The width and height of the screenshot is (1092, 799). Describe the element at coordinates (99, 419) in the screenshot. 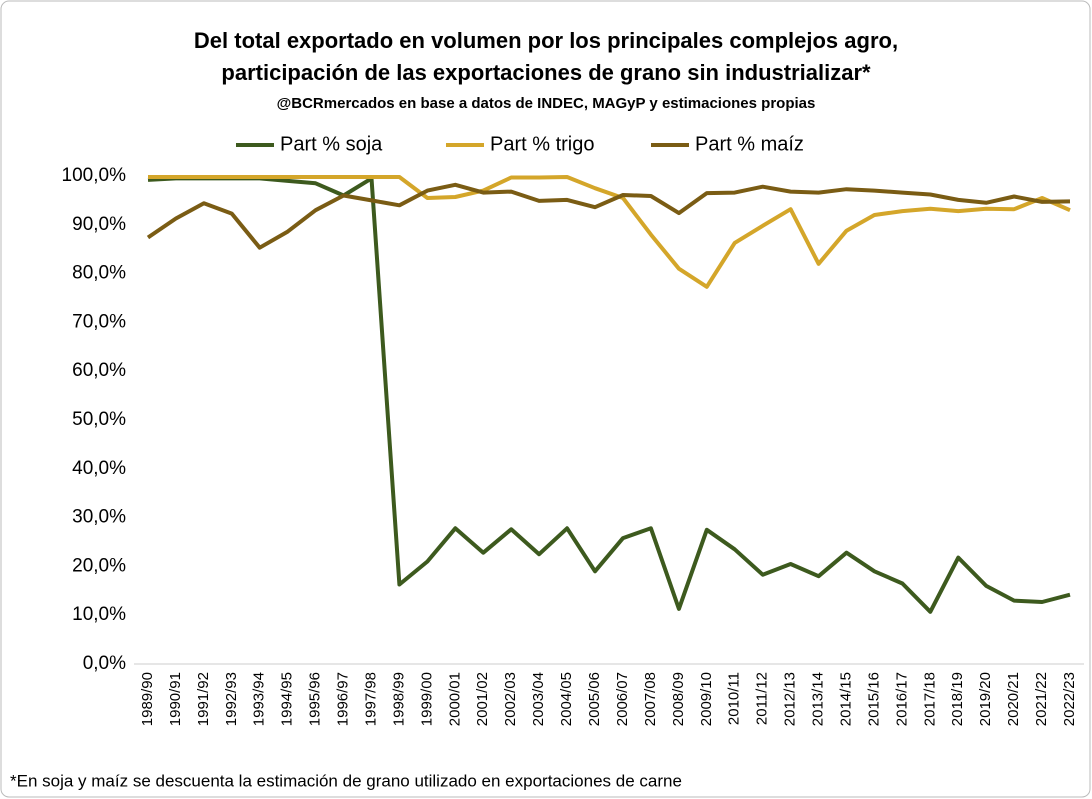

I see `y-tick-label: 50,0%` at that location.